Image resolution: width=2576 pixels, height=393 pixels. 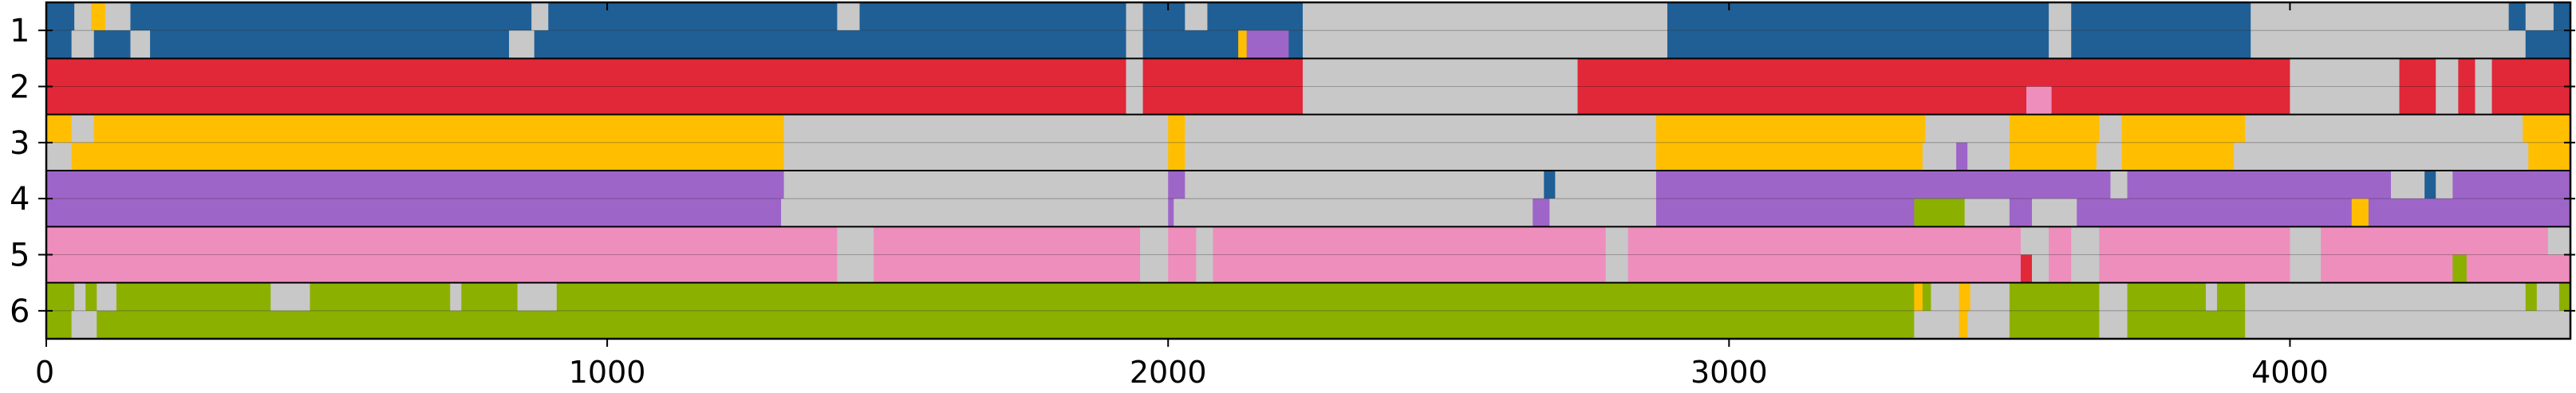 I want to click on block-row4-track1-seg12, so click(x=2445, y=185).